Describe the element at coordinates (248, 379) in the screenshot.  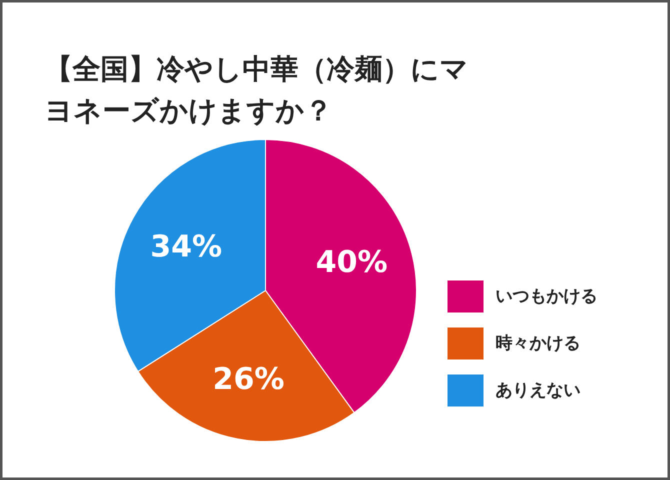
I see `data-label: 26%` at that location.